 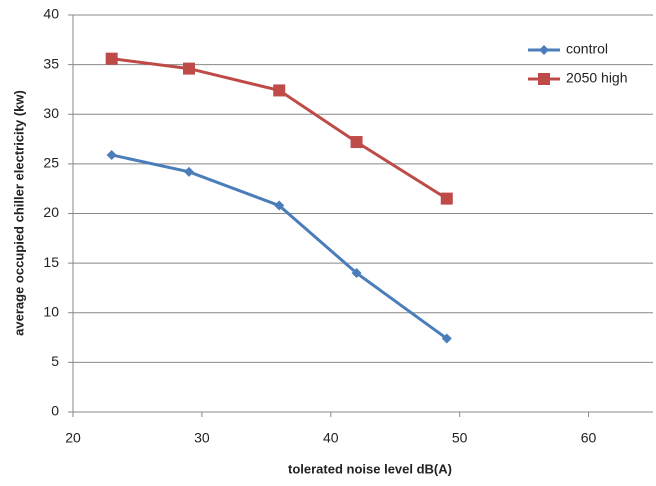 I want to click on y-tick-label: 5, so click(x=55, y=361).